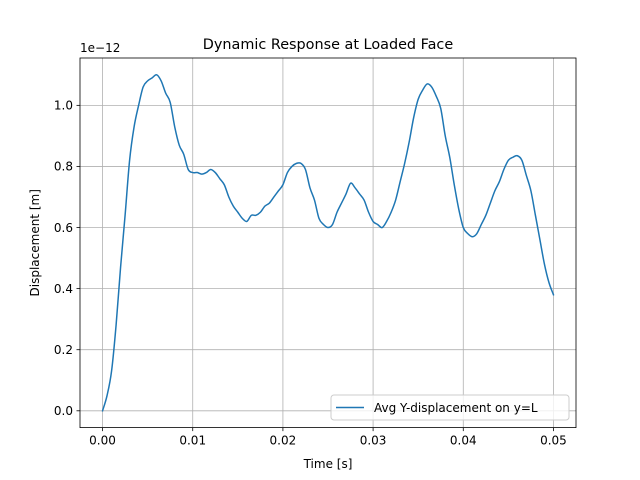 This screenshot has height=480, width=640. I want to click on x-tick-label: 0.03, so click(373, 441).